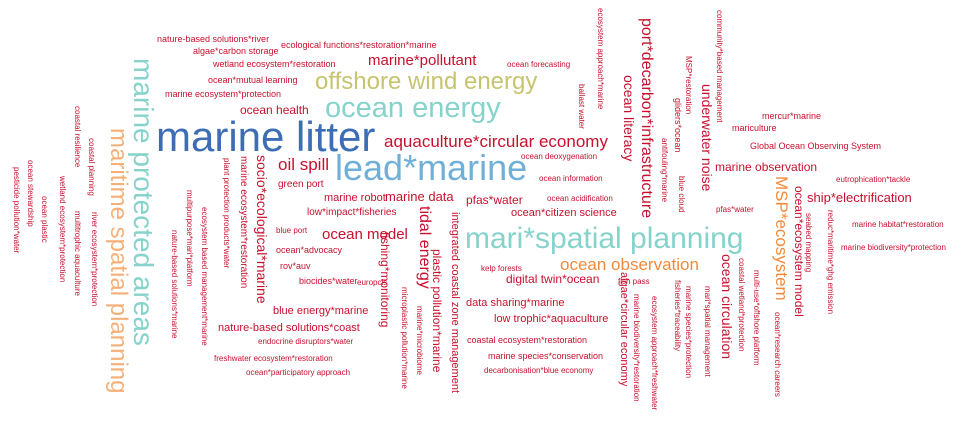 The width and height of the screenshot is (956, 423). I want to click on word-biocides-water: biocides*water, so click(328, 281).